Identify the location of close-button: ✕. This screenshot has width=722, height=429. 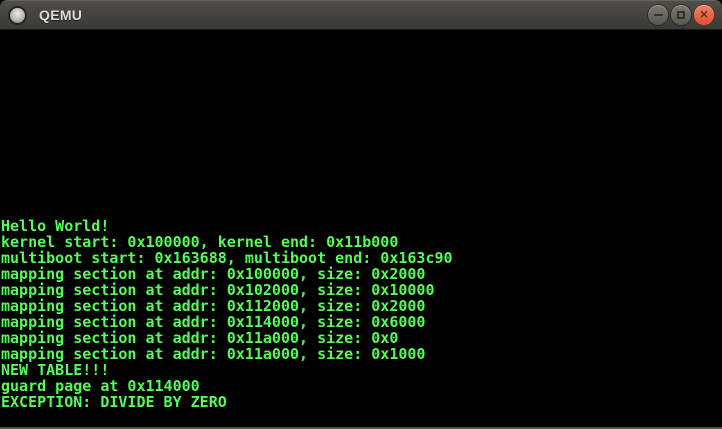
(704, 15).